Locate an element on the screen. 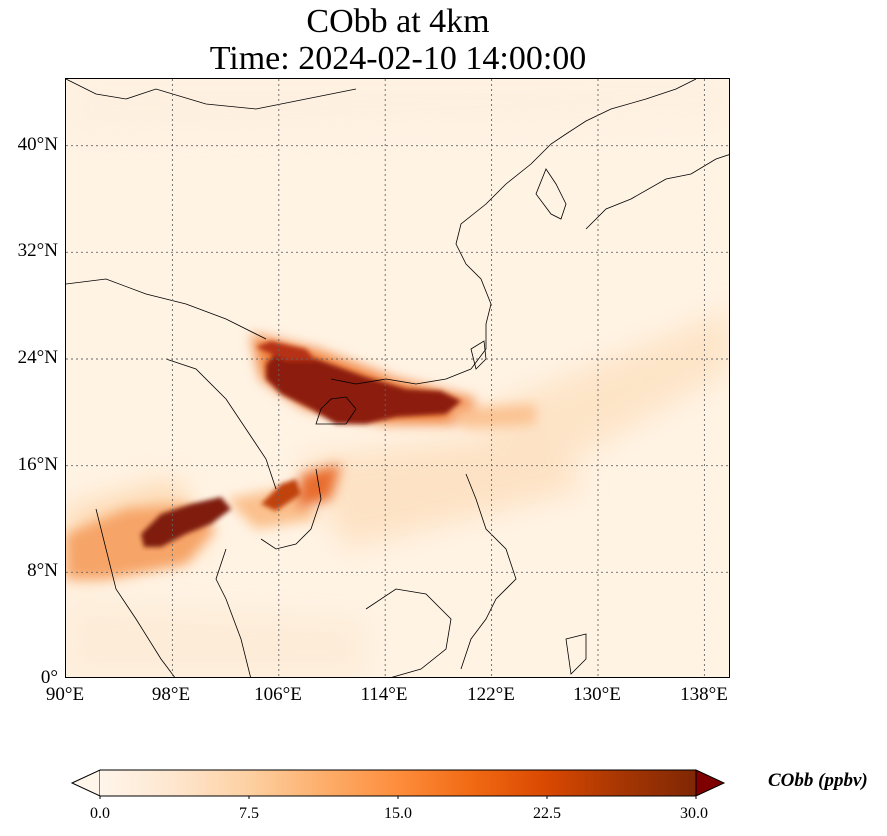 Image resolution: width=887 pixels, height=836 pixels. y-tick-label: 0° is located at coordinates (49, 677).